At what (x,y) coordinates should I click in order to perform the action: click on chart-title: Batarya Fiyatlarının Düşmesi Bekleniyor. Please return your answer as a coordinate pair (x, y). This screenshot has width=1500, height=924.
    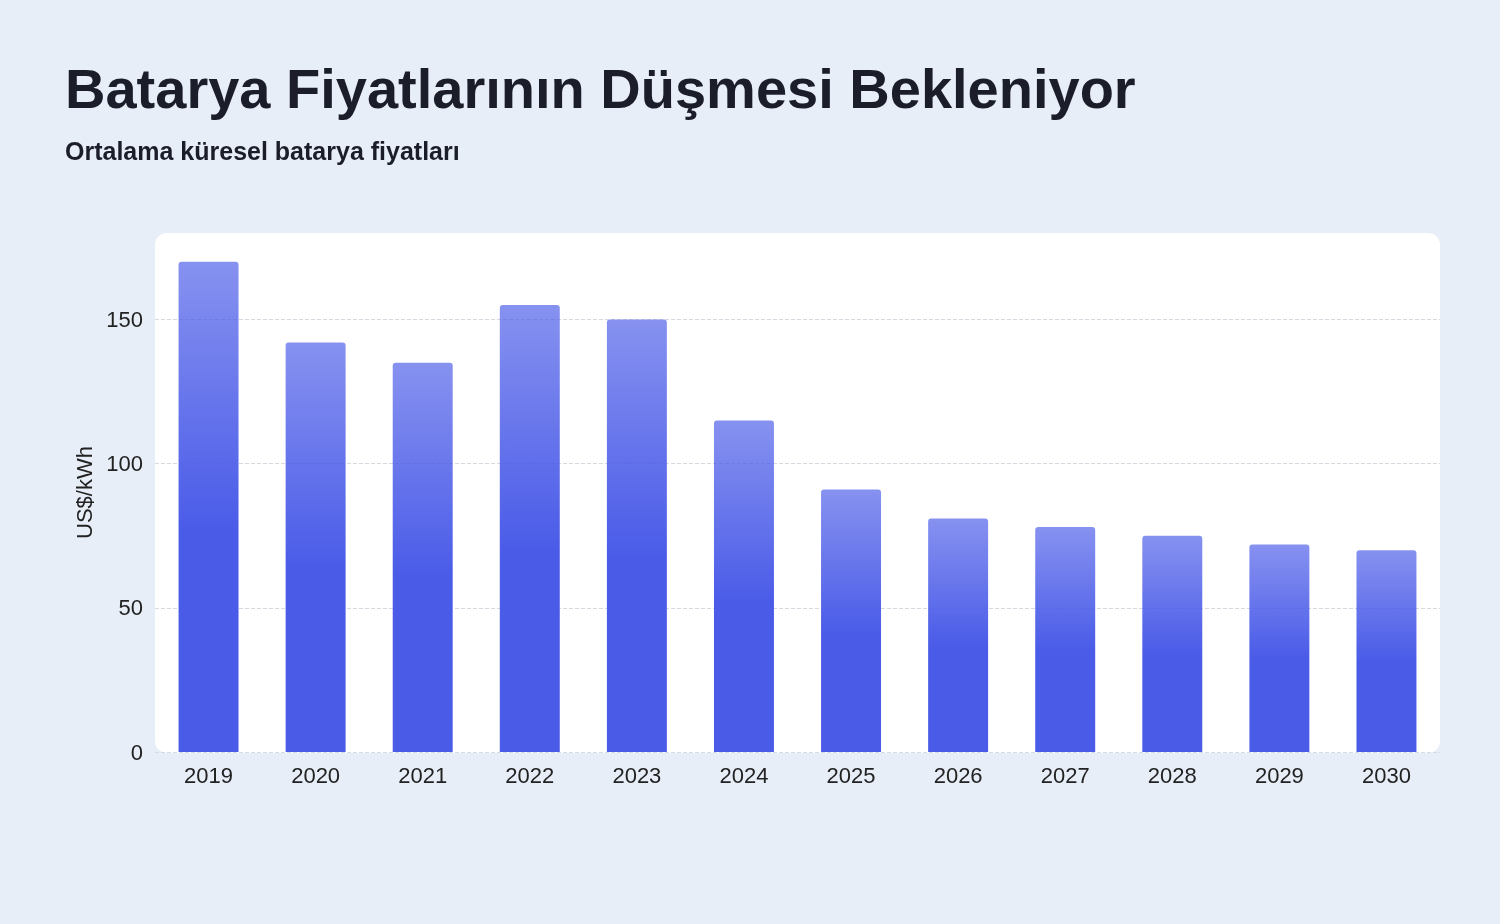
    Looking at the image, I should click on (600, 88).